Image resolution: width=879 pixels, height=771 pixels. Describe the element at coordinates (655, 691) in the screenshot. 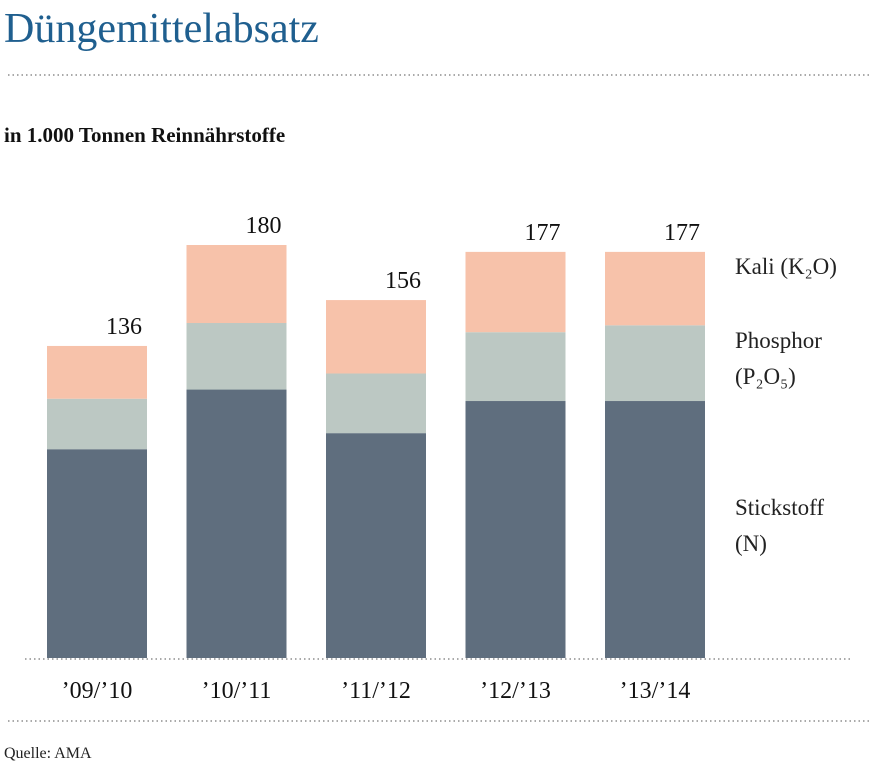

I see `x-tick-label: ’13/’14` at that location.